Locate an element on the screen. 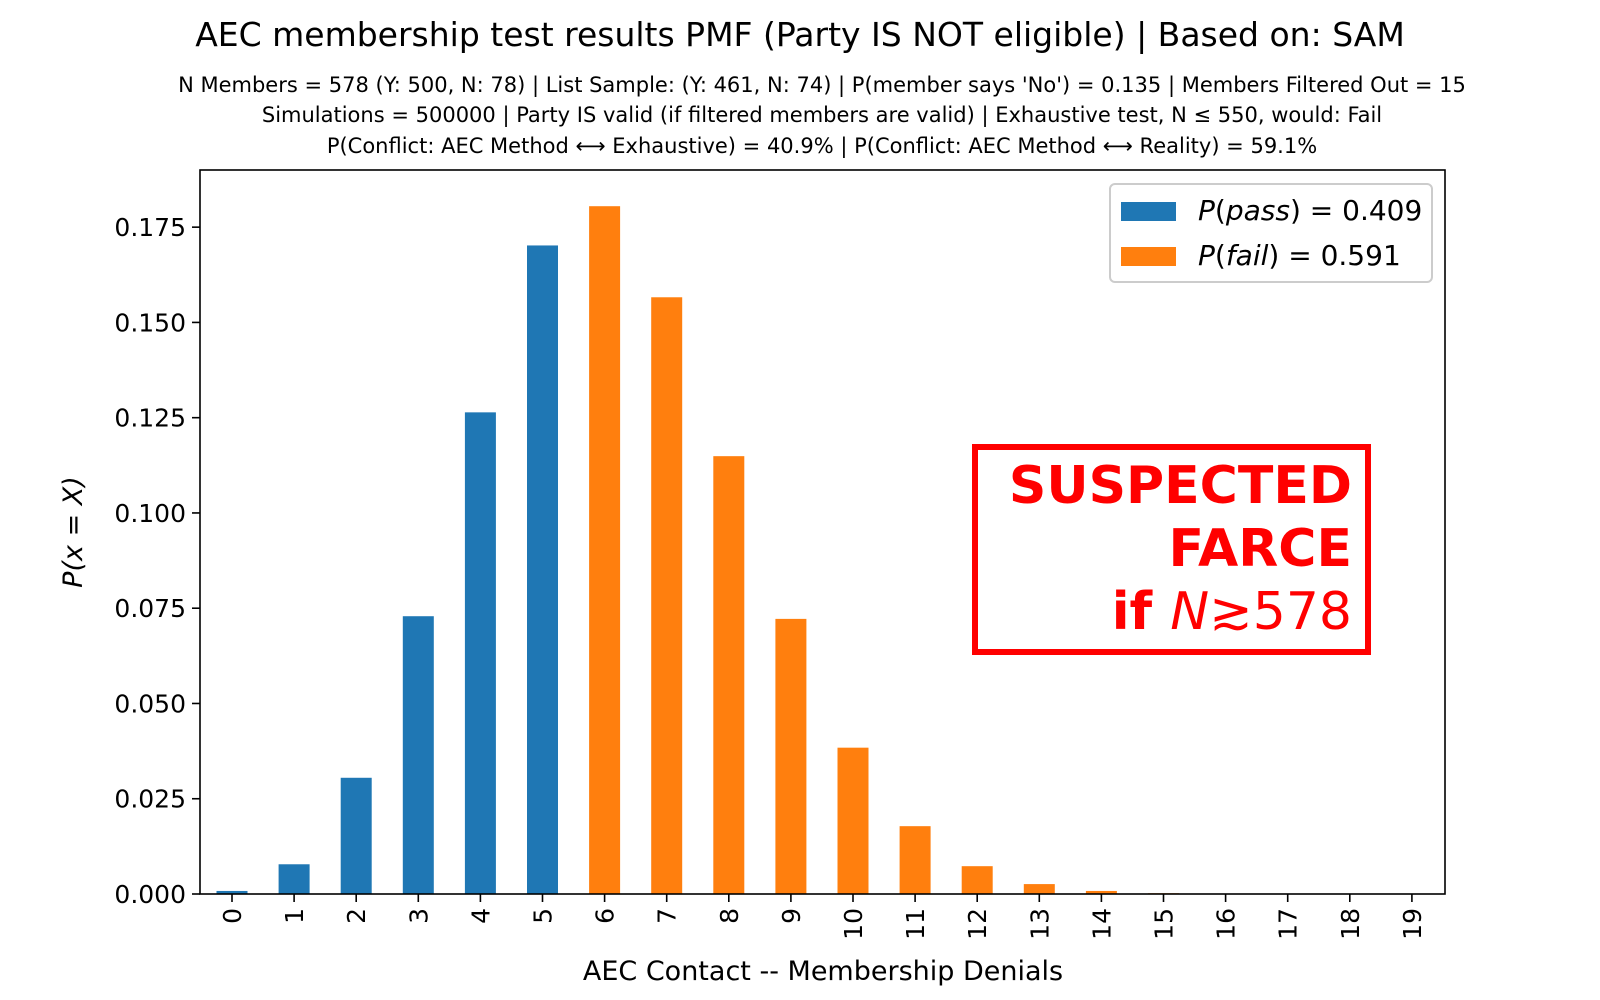  x-tick-label: 5 is located at coordinates (543, 916).